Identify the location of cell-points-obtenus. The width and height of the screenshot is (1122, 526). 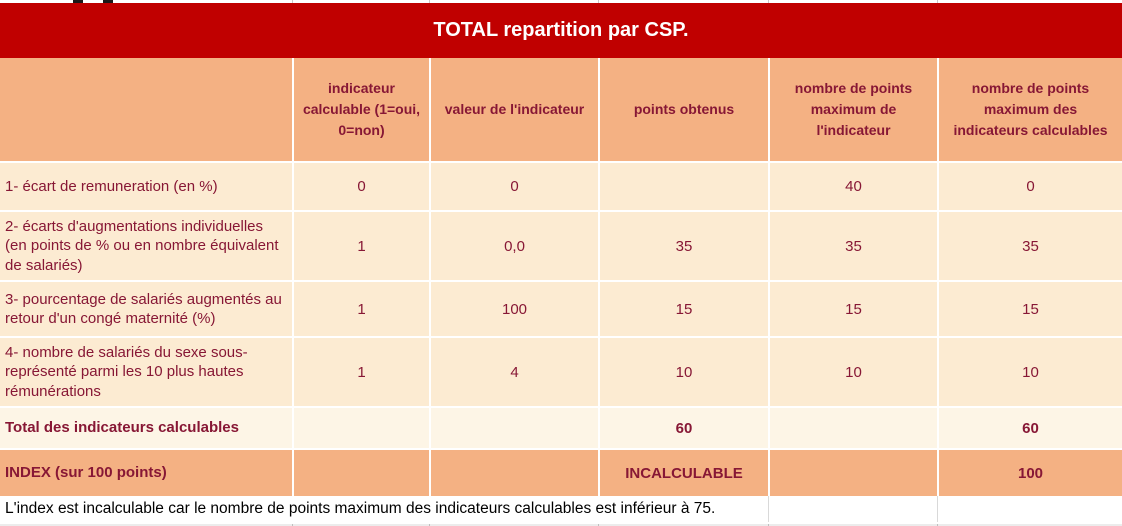
(684, 186).